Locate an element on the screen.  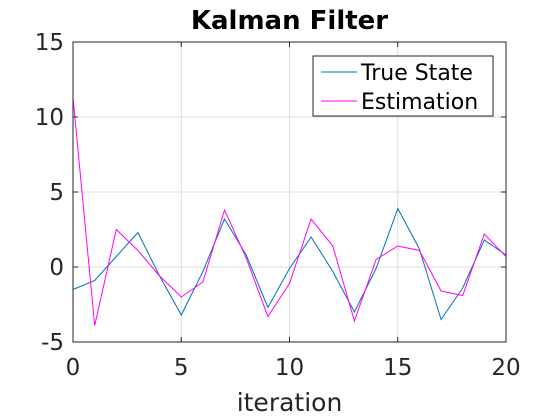
x-tick-label: 10 is located at coordinates (289, 368).